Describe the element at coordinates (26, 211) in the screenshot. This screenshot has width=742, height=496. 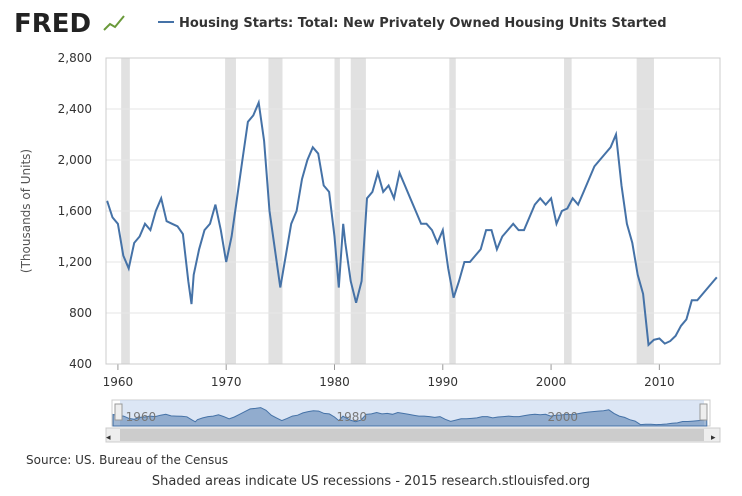
I see `y-axis-label: (Thousands of Units)` at that location.